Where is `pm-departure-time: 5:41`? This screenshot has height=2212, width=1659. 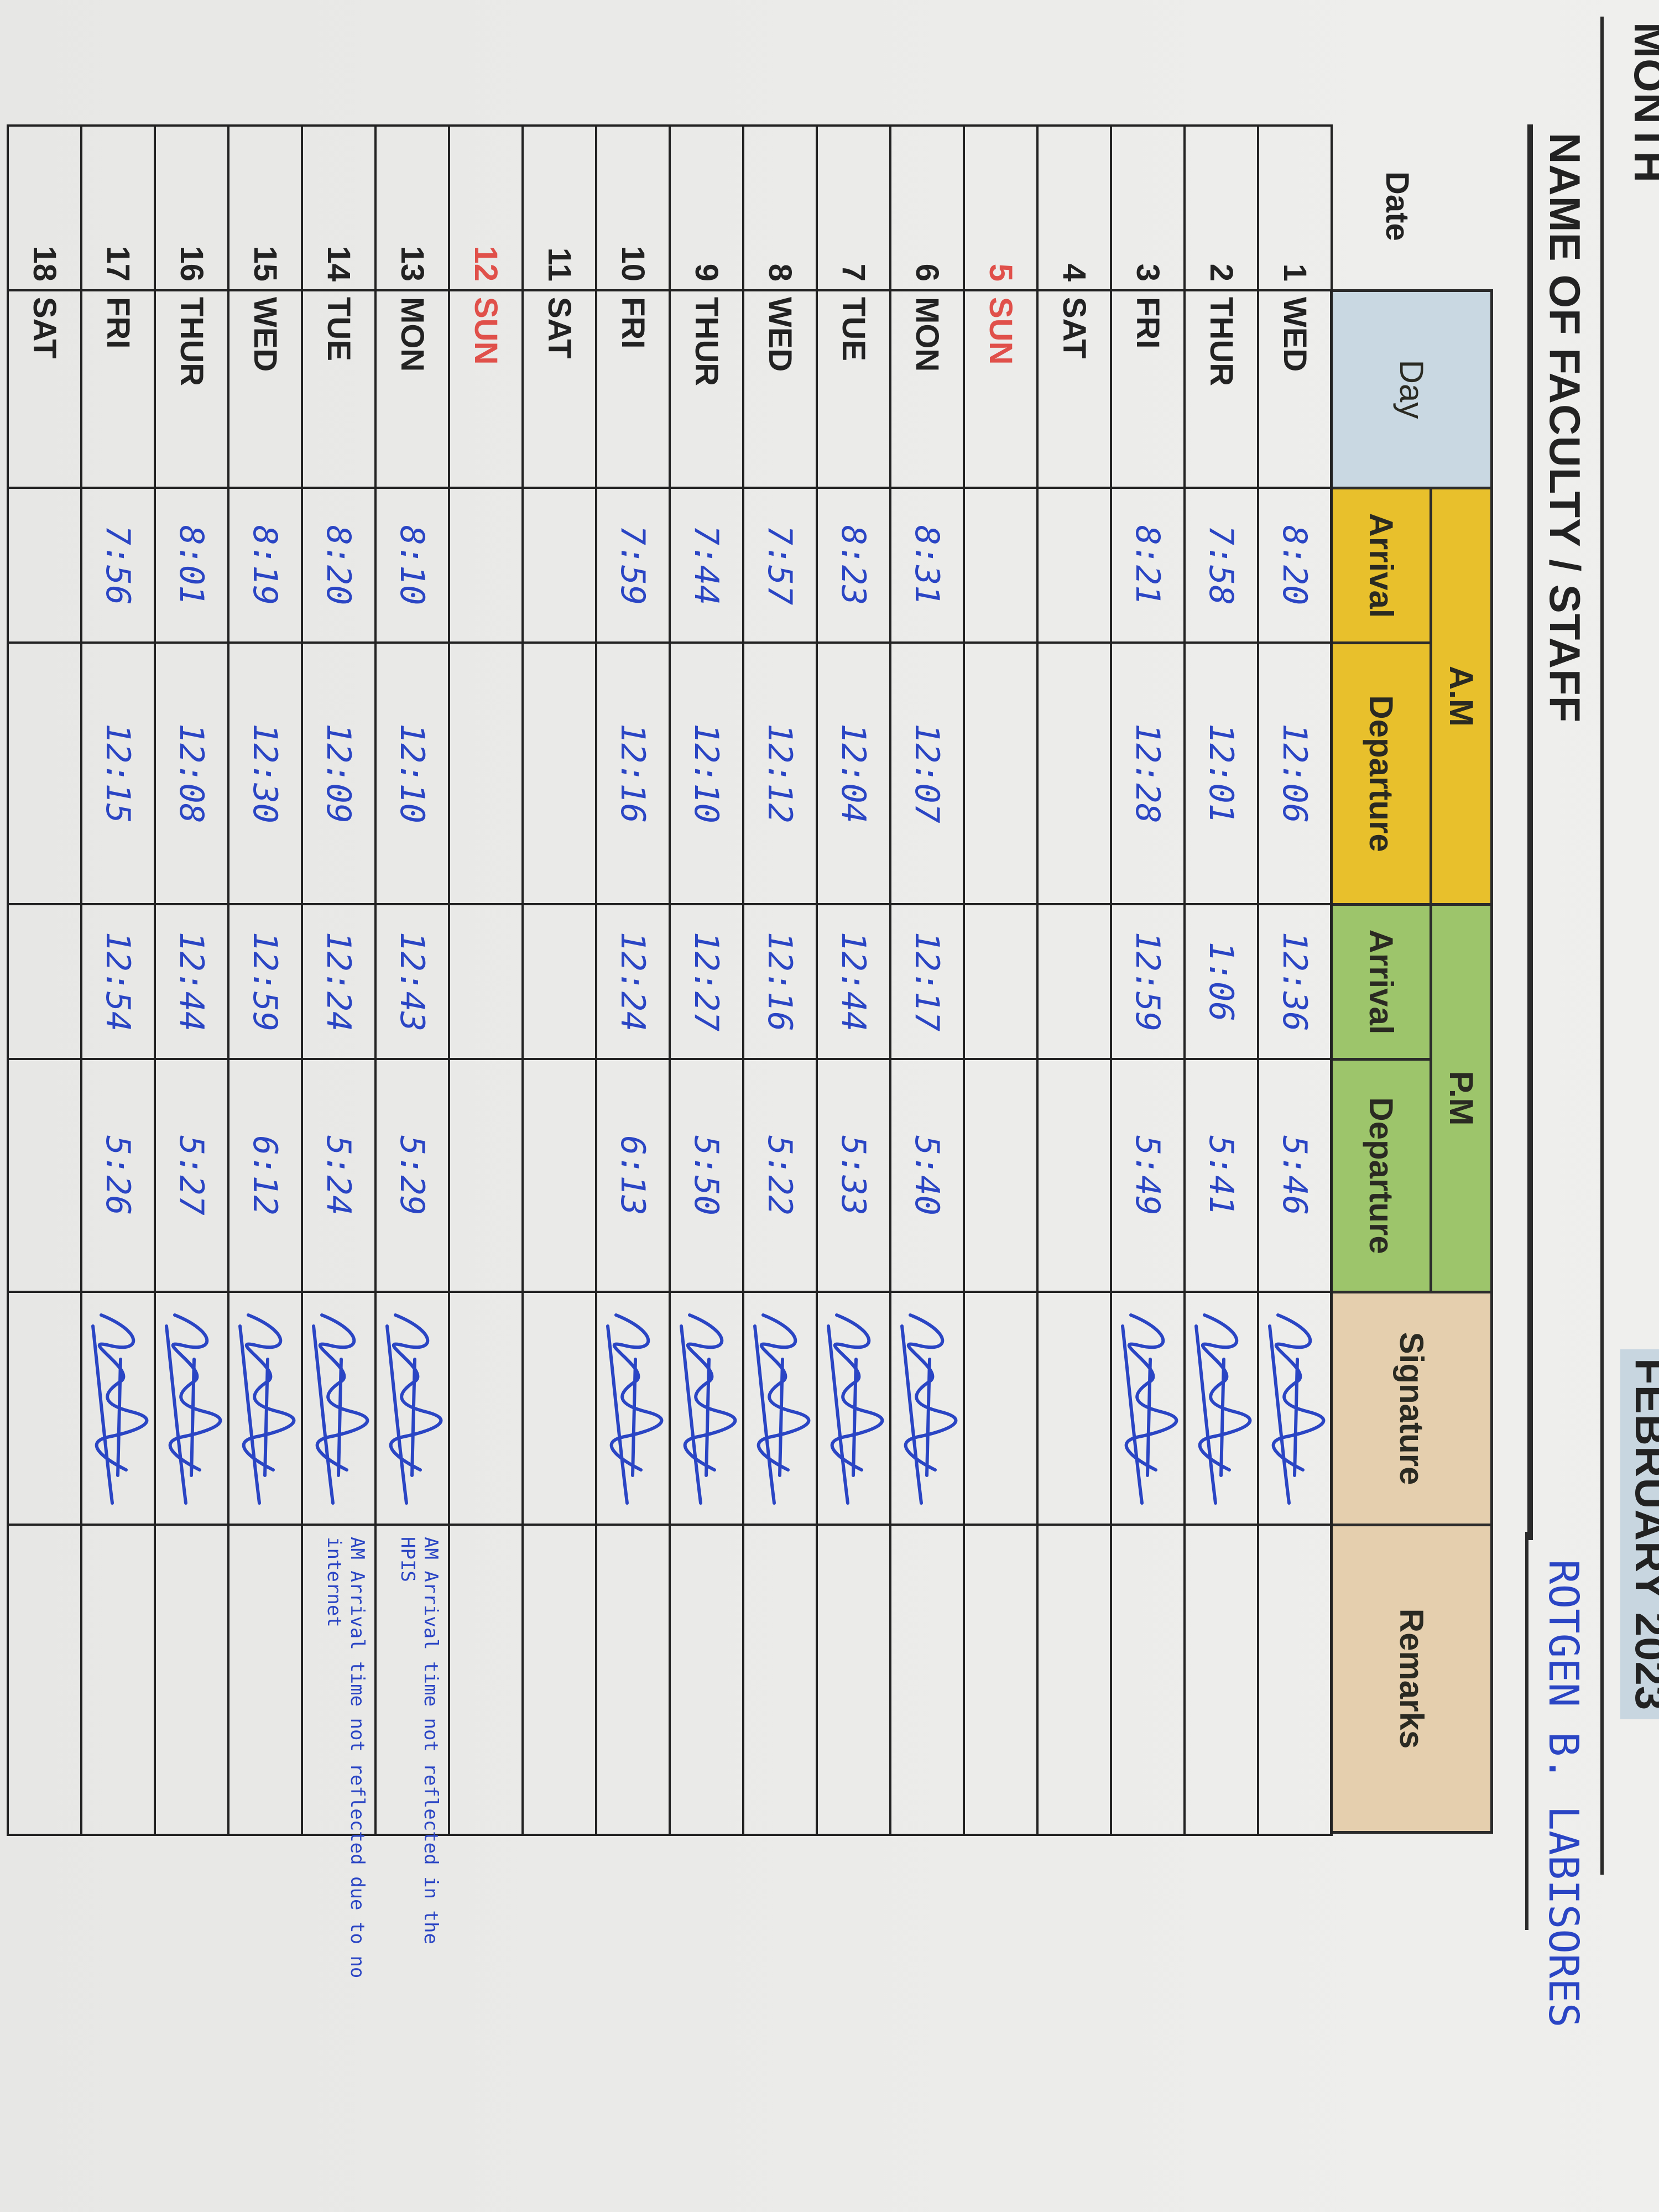 pm-departure-time: 5:41 is located at coordinates (1222, 1175).